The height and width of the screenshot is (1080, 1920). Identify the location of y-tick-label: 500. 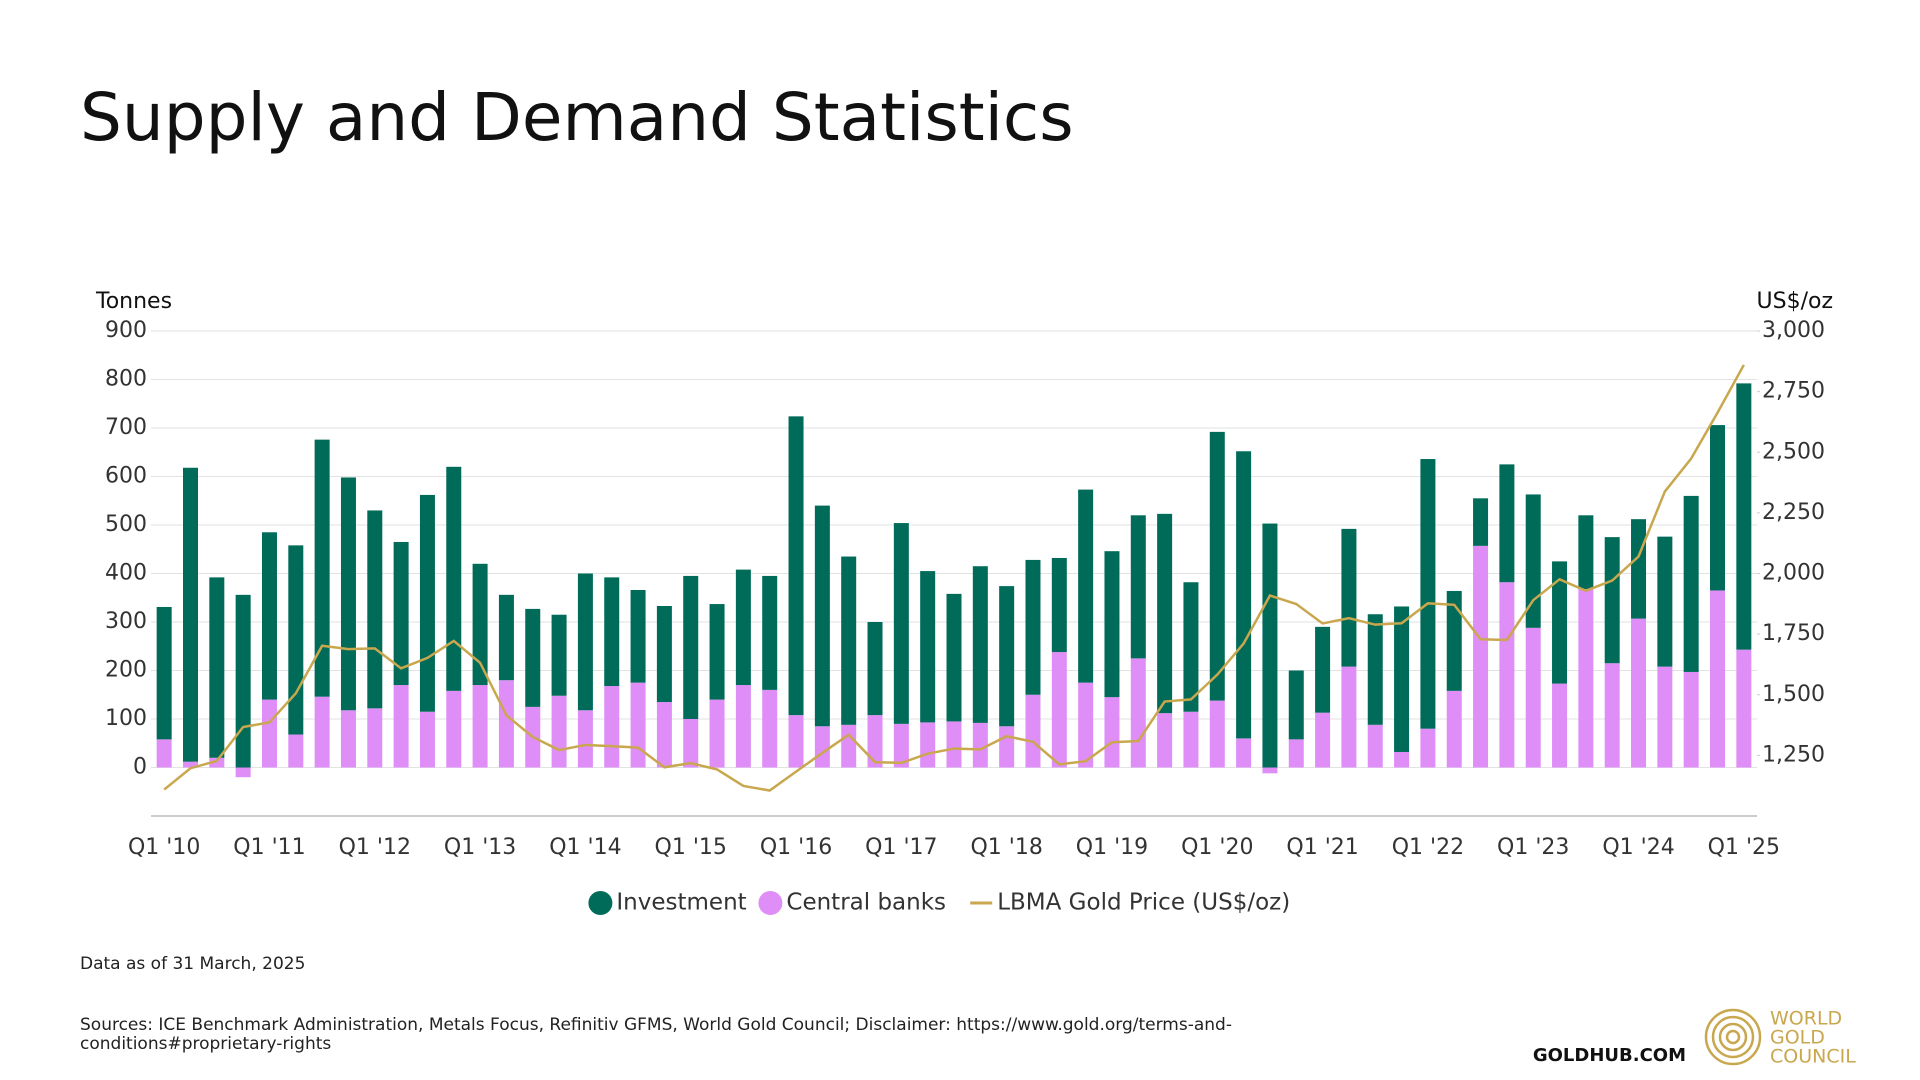
(126, 524).